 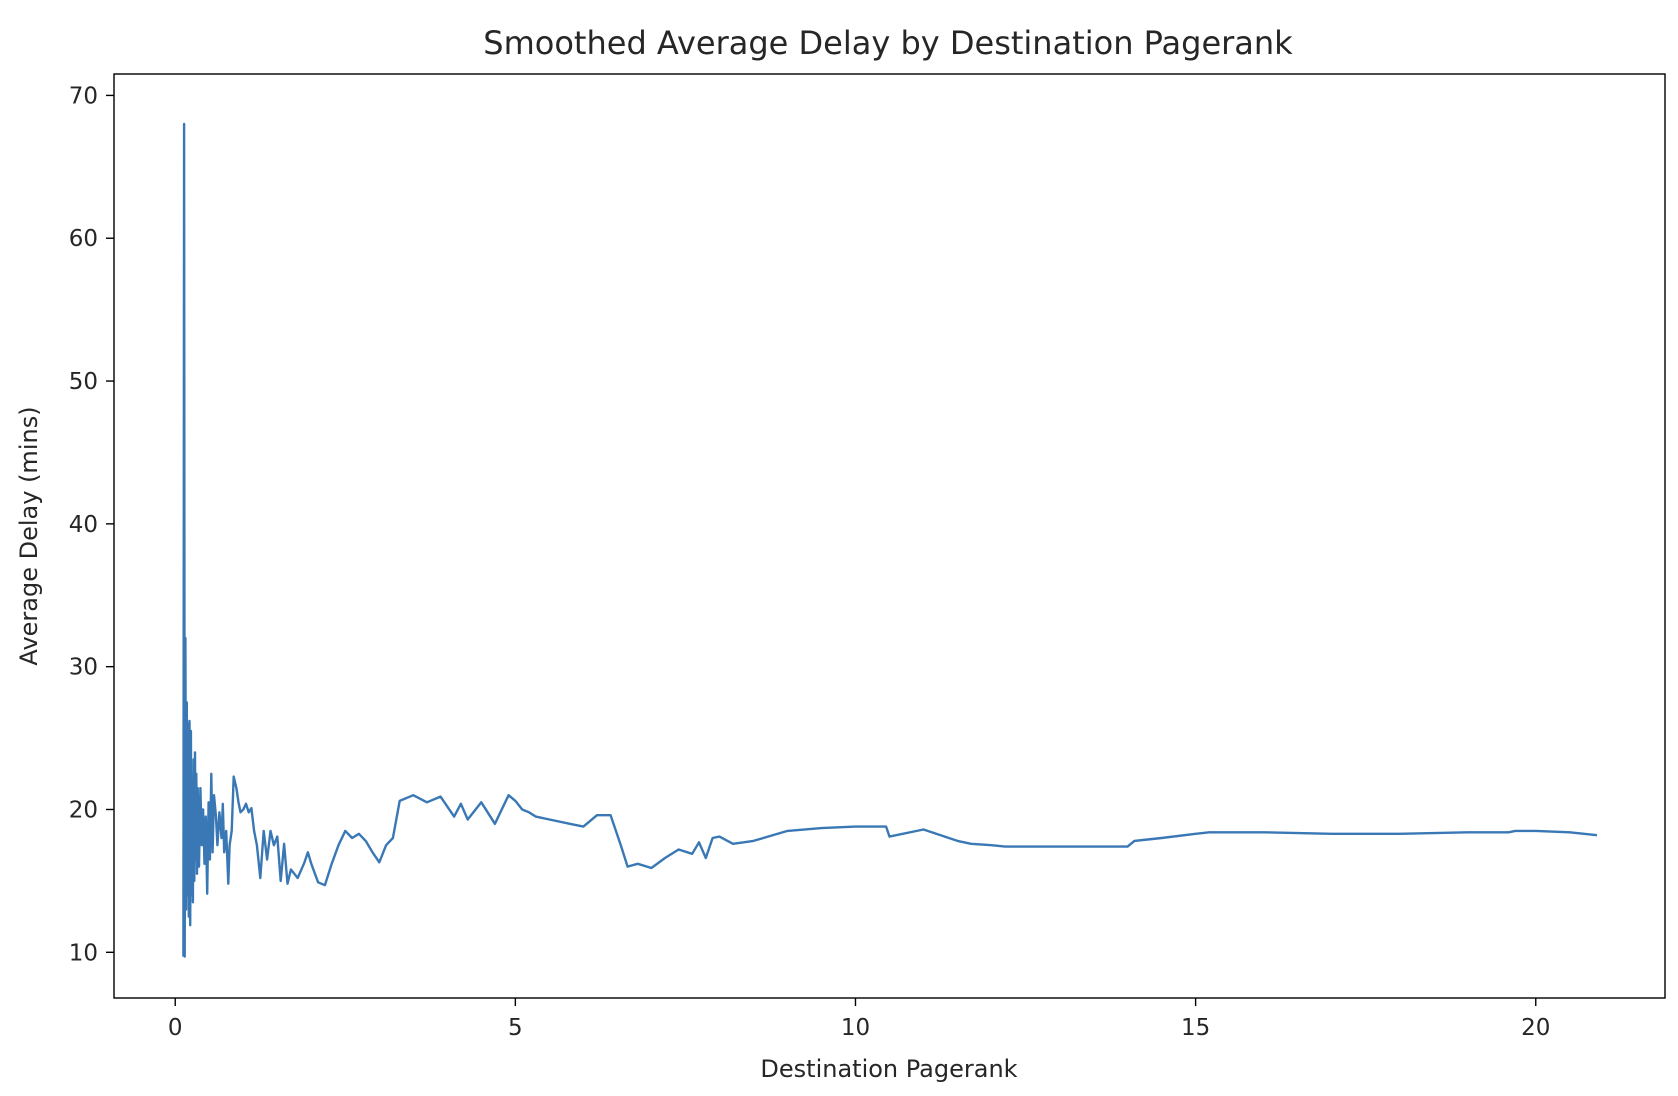 I want to click on x-axis: 0 5 10 15 20, so click(x=859, y=1019).